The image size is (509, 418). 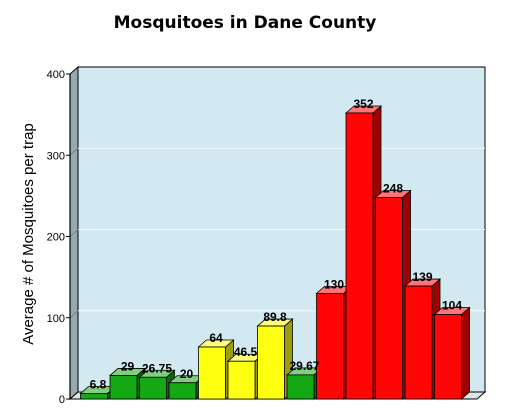 I want to click on bar-data-label: 29, so click(x=128, y=366).